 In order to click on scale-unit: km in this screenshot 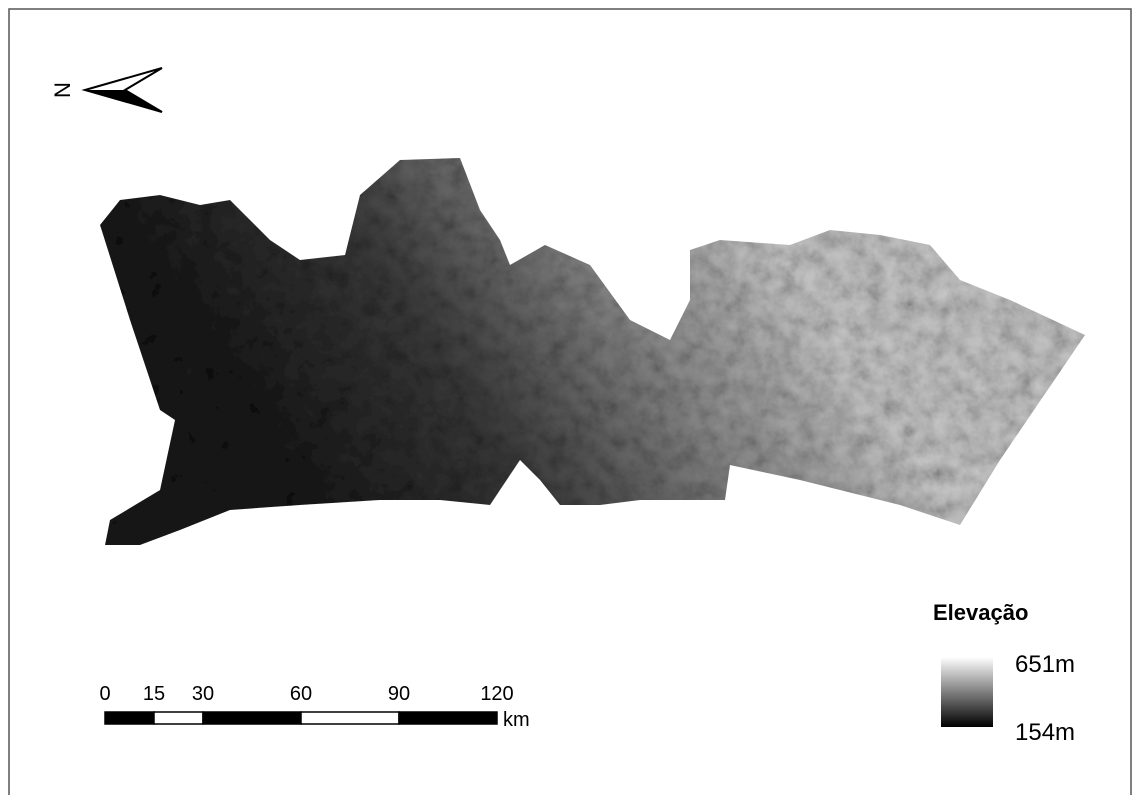, I will do `click(516, 720)`.